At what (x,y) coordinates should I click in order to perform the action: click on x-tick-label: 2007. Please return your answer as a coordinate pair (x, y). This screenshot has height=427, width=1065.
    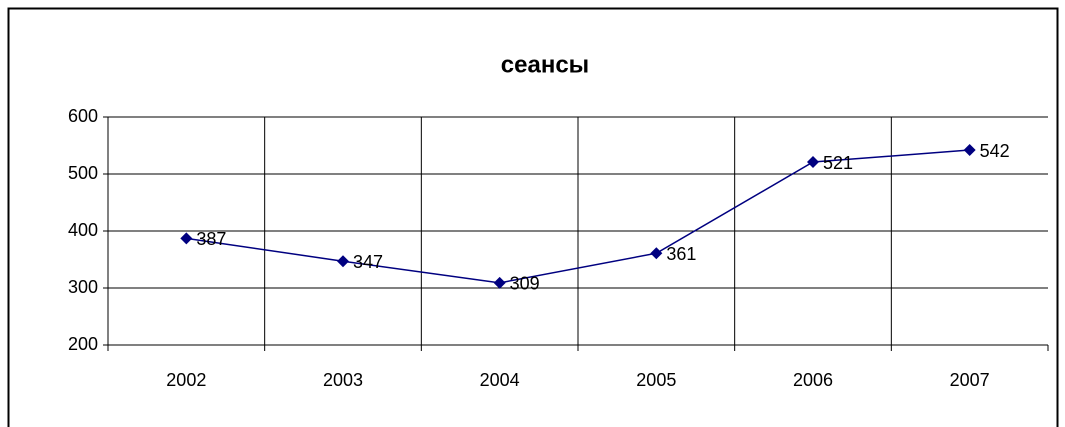
    Looking at the image, I should click on (970, 380).